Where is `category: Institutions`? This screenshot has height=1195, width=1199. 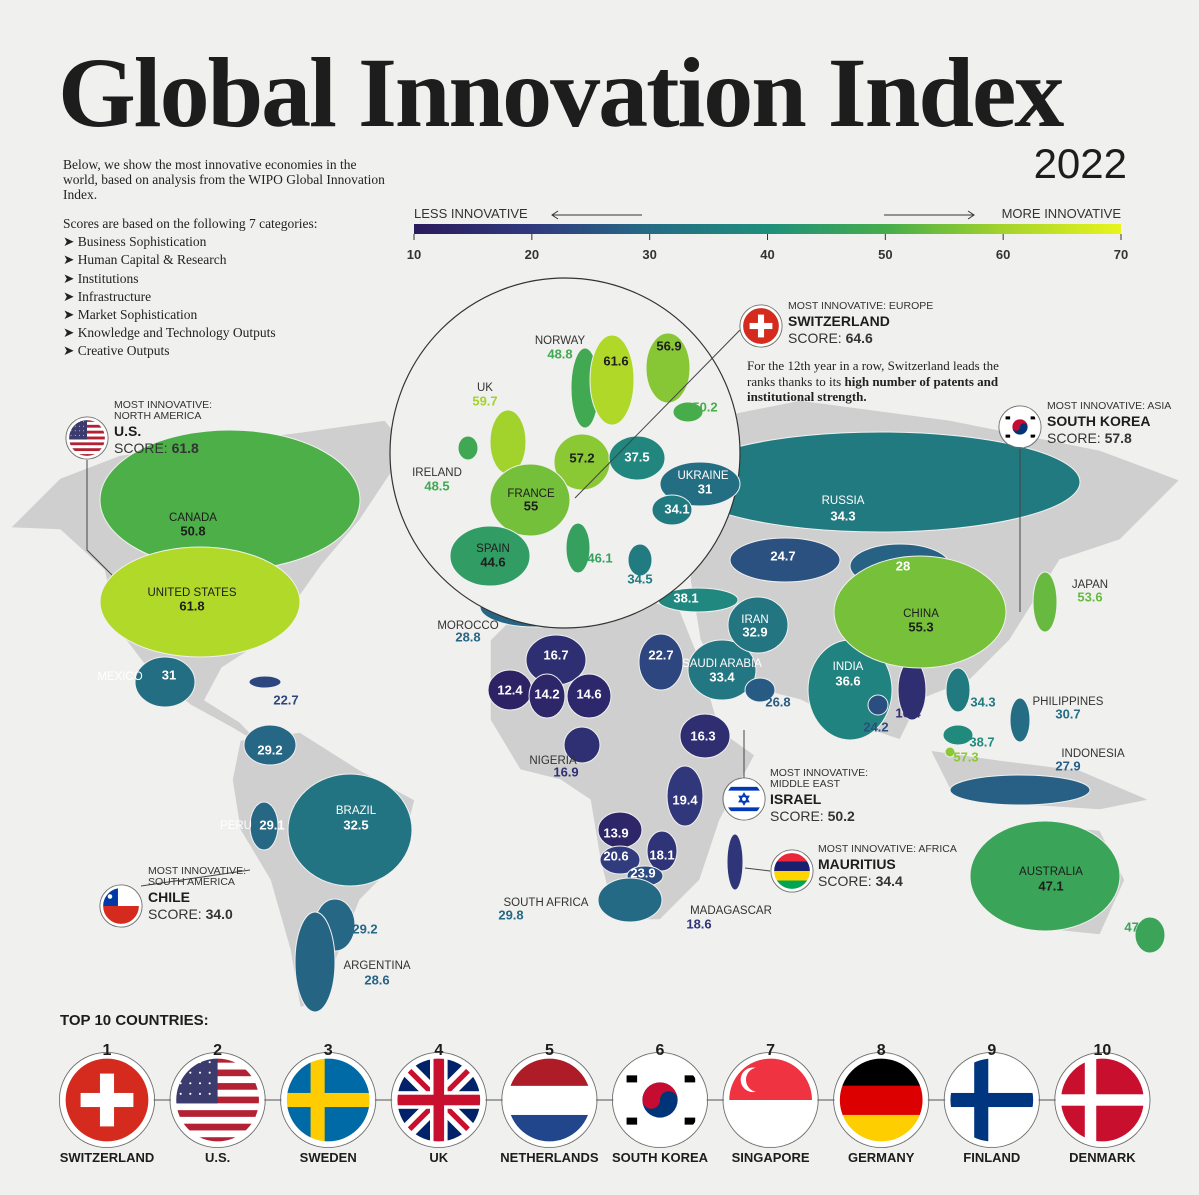
category: Institutions is located at coordinates (233, 279).